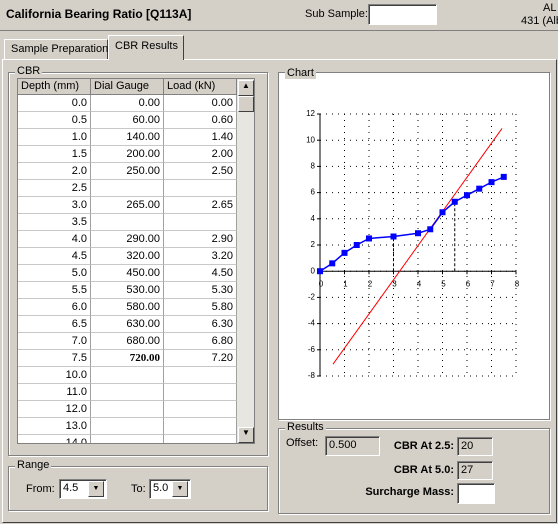 This screenshot has width=558, height=524. What do you see at coordinates (54, 120) in the screenshot?
I see `table-cell: 0.5` at bounding box center [54, 120].